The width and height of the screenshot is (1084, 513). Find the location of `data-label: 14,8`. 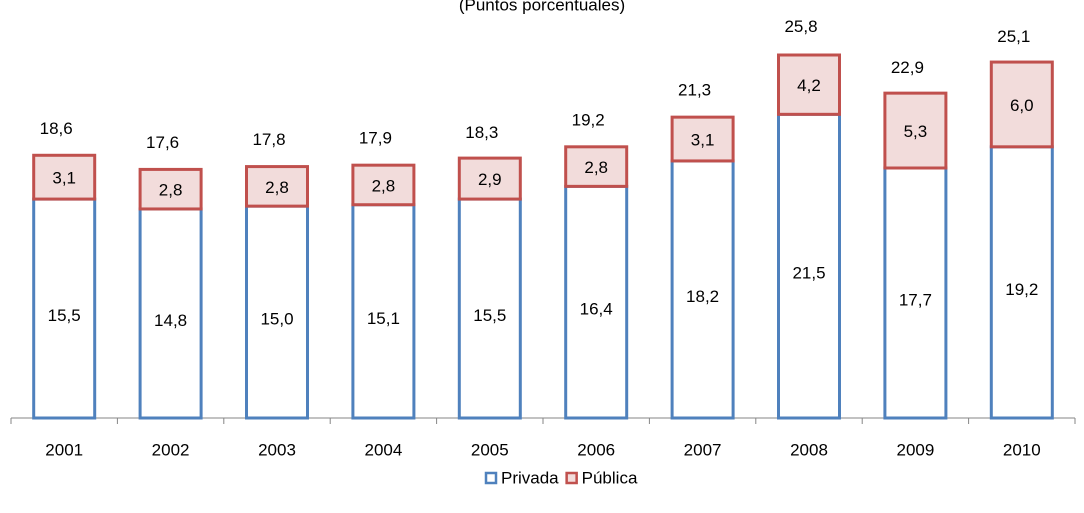

data-label: 14,8 is located at coordinates (170, 320).